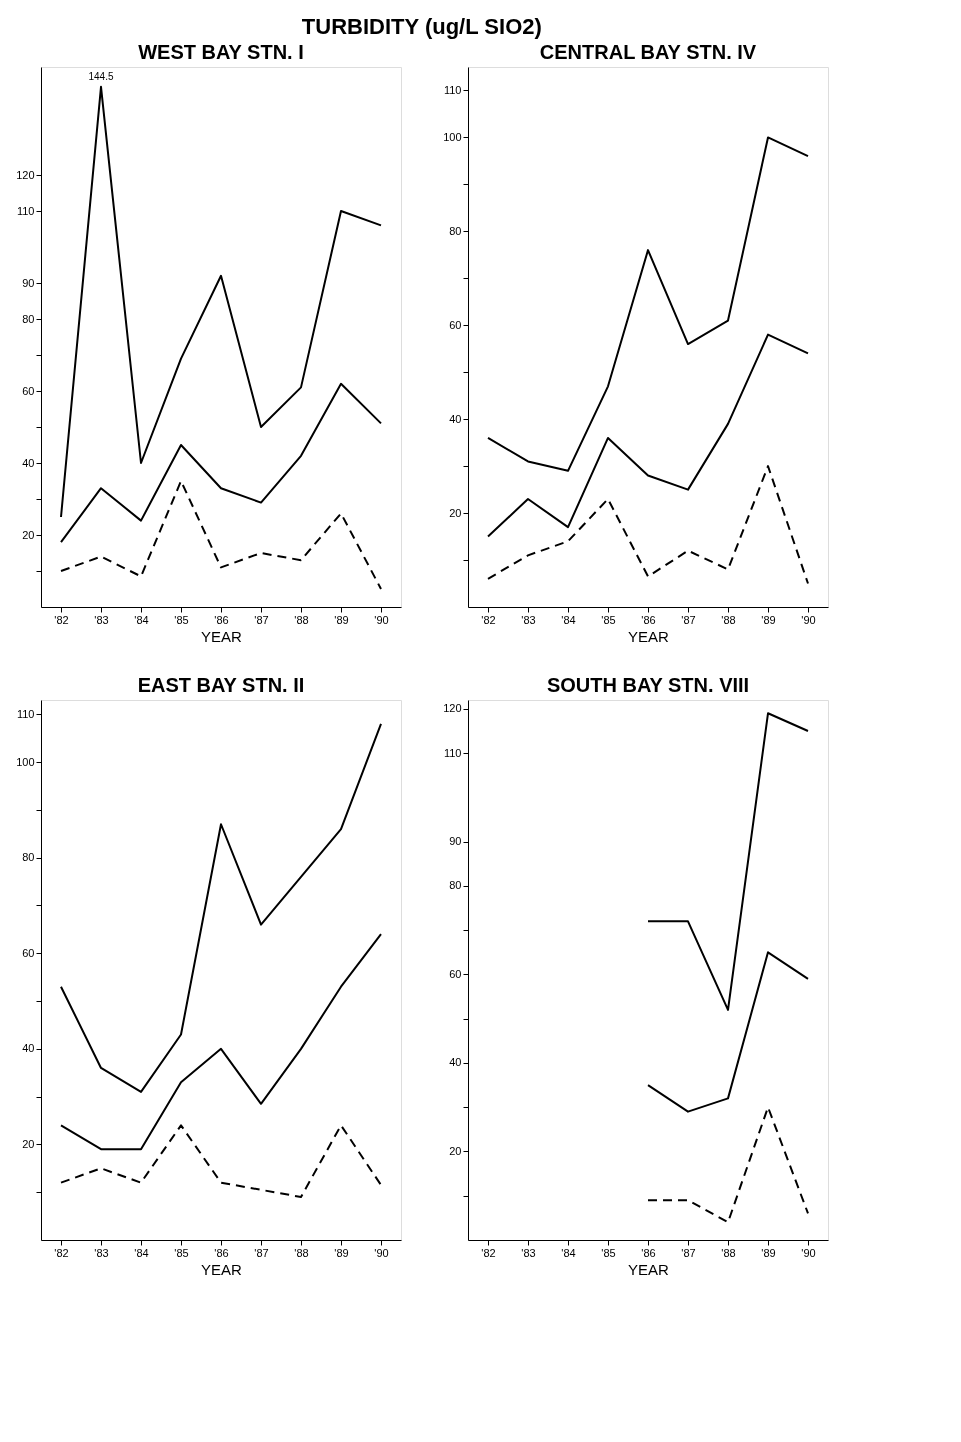 This screenshot has width=961, height=1442. What do you see at coordinates (648, 52) in the screenshot?
I see `chart-title: CENTRAL BAY STN. IV` at bounding box center [648, 52].